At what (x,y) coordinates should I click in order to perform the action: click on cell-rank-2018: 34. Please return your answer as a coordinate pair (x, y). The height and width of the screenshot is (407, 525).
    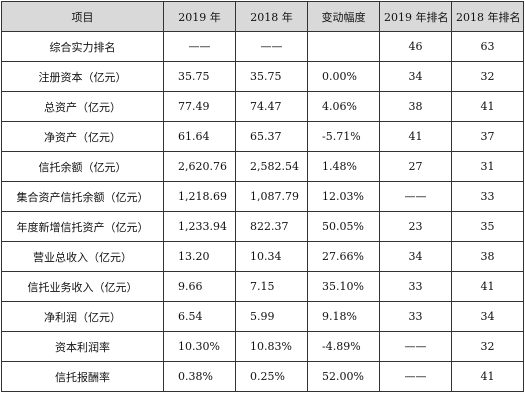
    Looking at the image, I should click on (487, 316).